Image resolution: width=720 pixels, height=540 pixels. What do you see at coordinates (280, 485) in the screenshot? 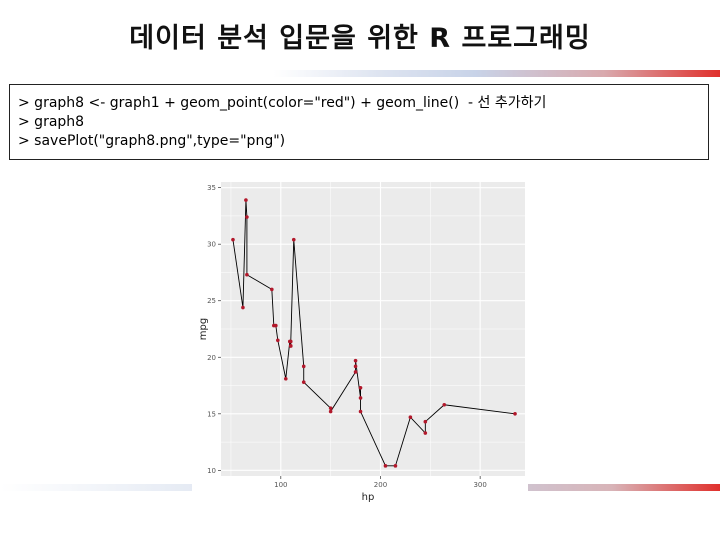
I see `x-tick-label: 100` at bounding box center [280, 485].